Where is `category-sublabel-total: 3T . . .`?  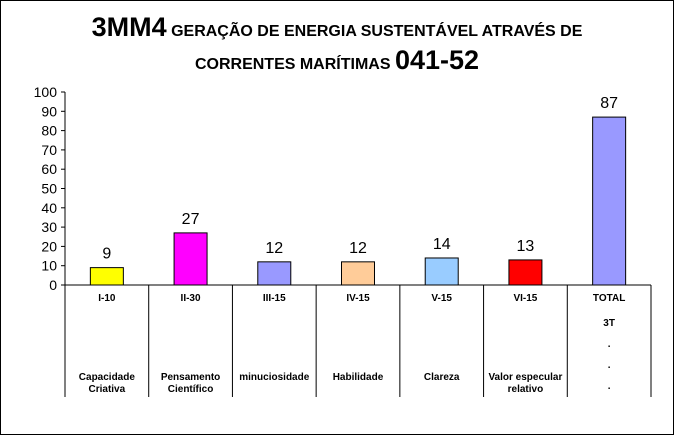
category-sublabel-total: 3T . . . is located at coordinates (609, 355).